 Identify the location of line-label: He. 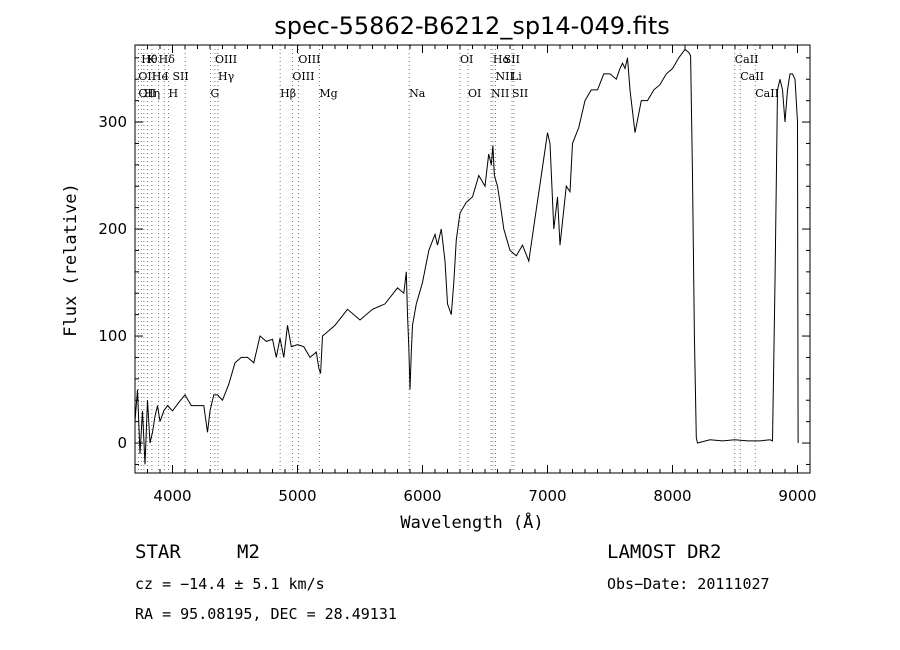
(160, 76).